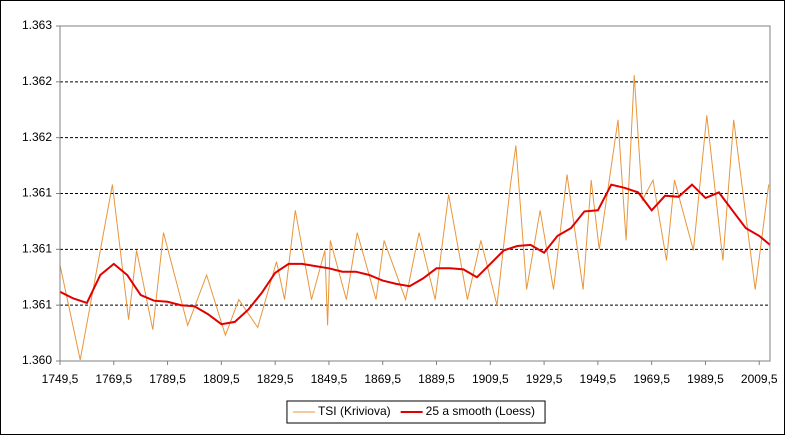  What do you see at coordinates (113, 379) in the screenshot?
I see `x-tick-label: 1769,5` at bounding box center [113, 379].